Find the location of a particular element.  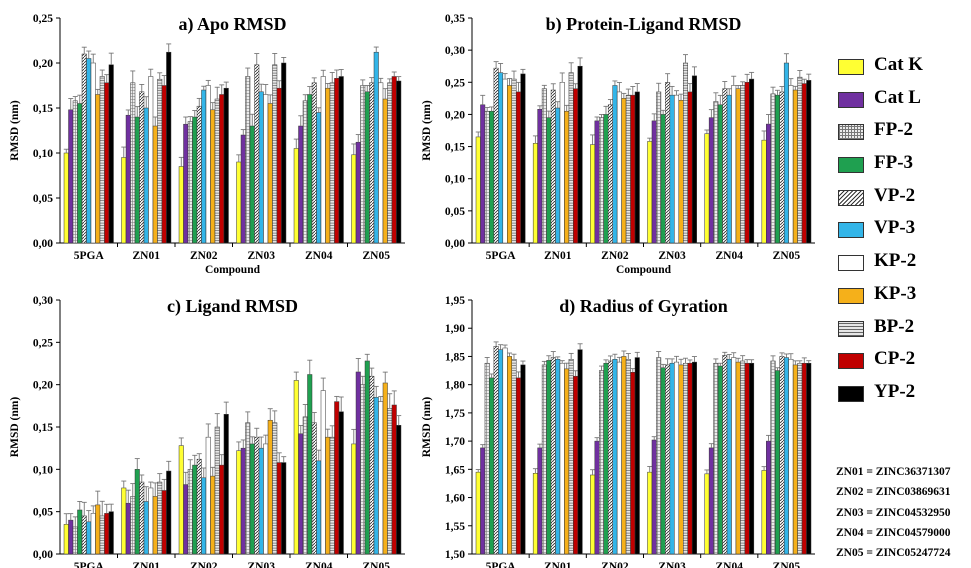

legend-label: BP-2 is located at coordinates (894, 326).